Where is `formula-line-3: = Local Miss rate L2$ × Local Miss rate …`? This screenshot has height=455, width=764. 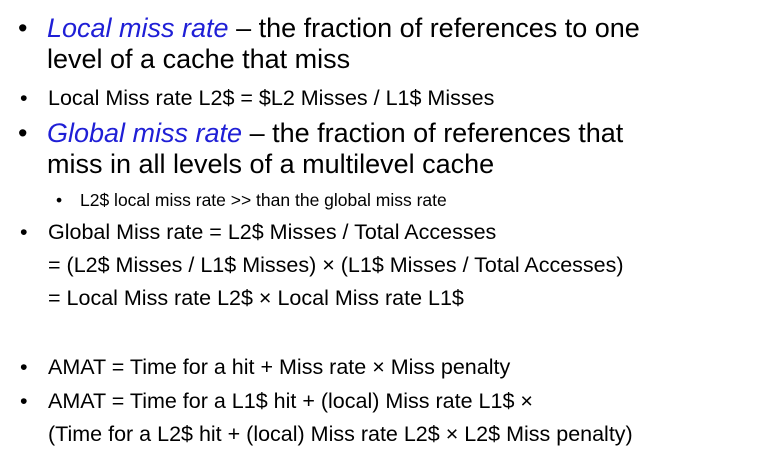
formula-line-3: = Local Miss rate L2$ × Local Miss rate … is located at coordinates (256, 298).